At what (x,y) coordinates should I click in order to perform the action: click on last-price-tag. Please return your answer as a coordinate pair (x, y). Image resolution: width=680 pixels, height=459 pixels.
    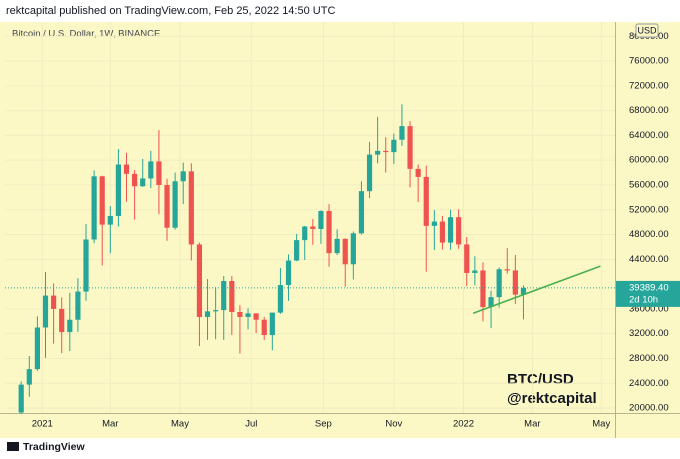
    Looking at the image, I should click on (648, 293).